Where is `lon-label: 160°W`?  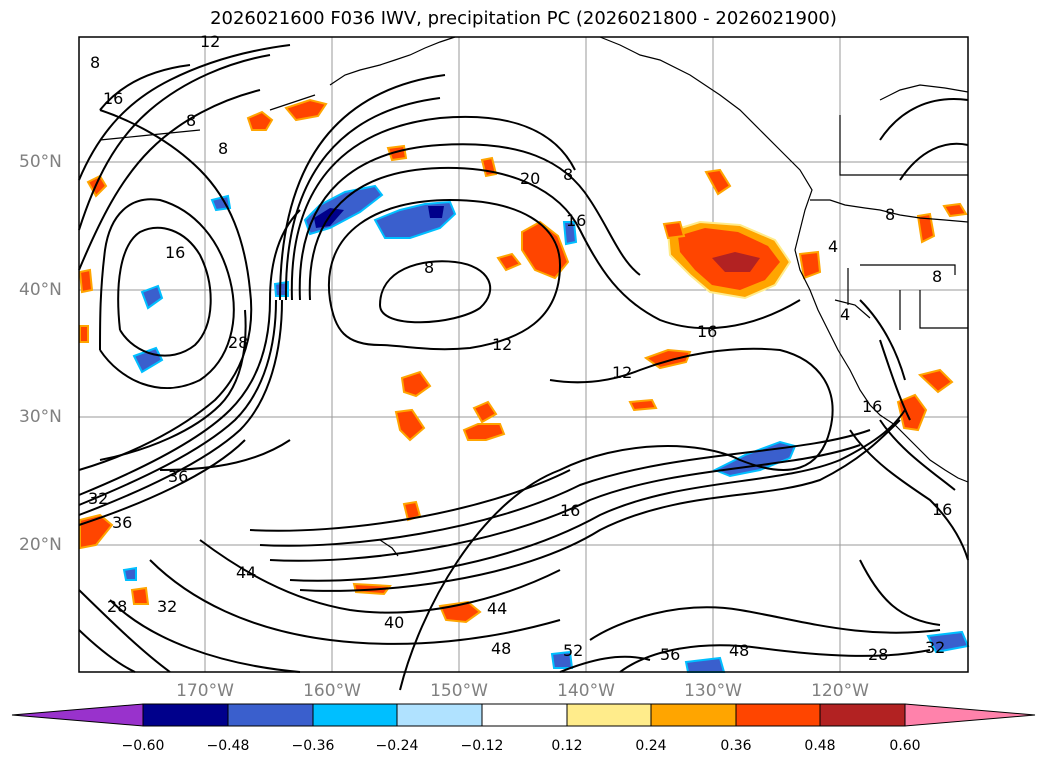 lon-label: 160°W is located at coordinates (332, 691).